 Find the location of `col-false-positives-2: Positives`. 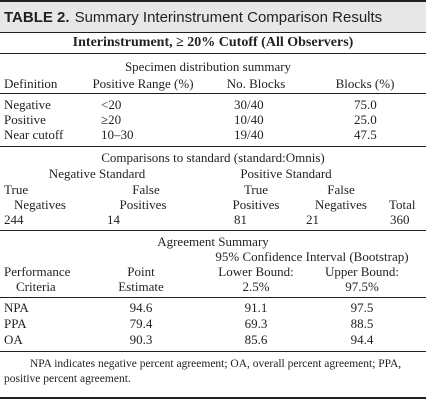

col-false-positives-2: Positives is located at coordinates (143, 204).